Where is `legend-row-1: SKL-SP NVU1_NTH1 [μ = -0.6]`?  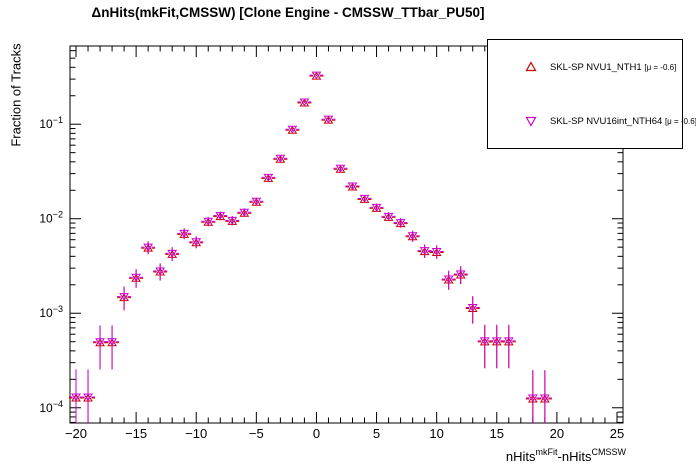 legend-row-1: SKL-SP NVU1_NTH1 [μ = -0.6] is located at coordinates (585, 67).